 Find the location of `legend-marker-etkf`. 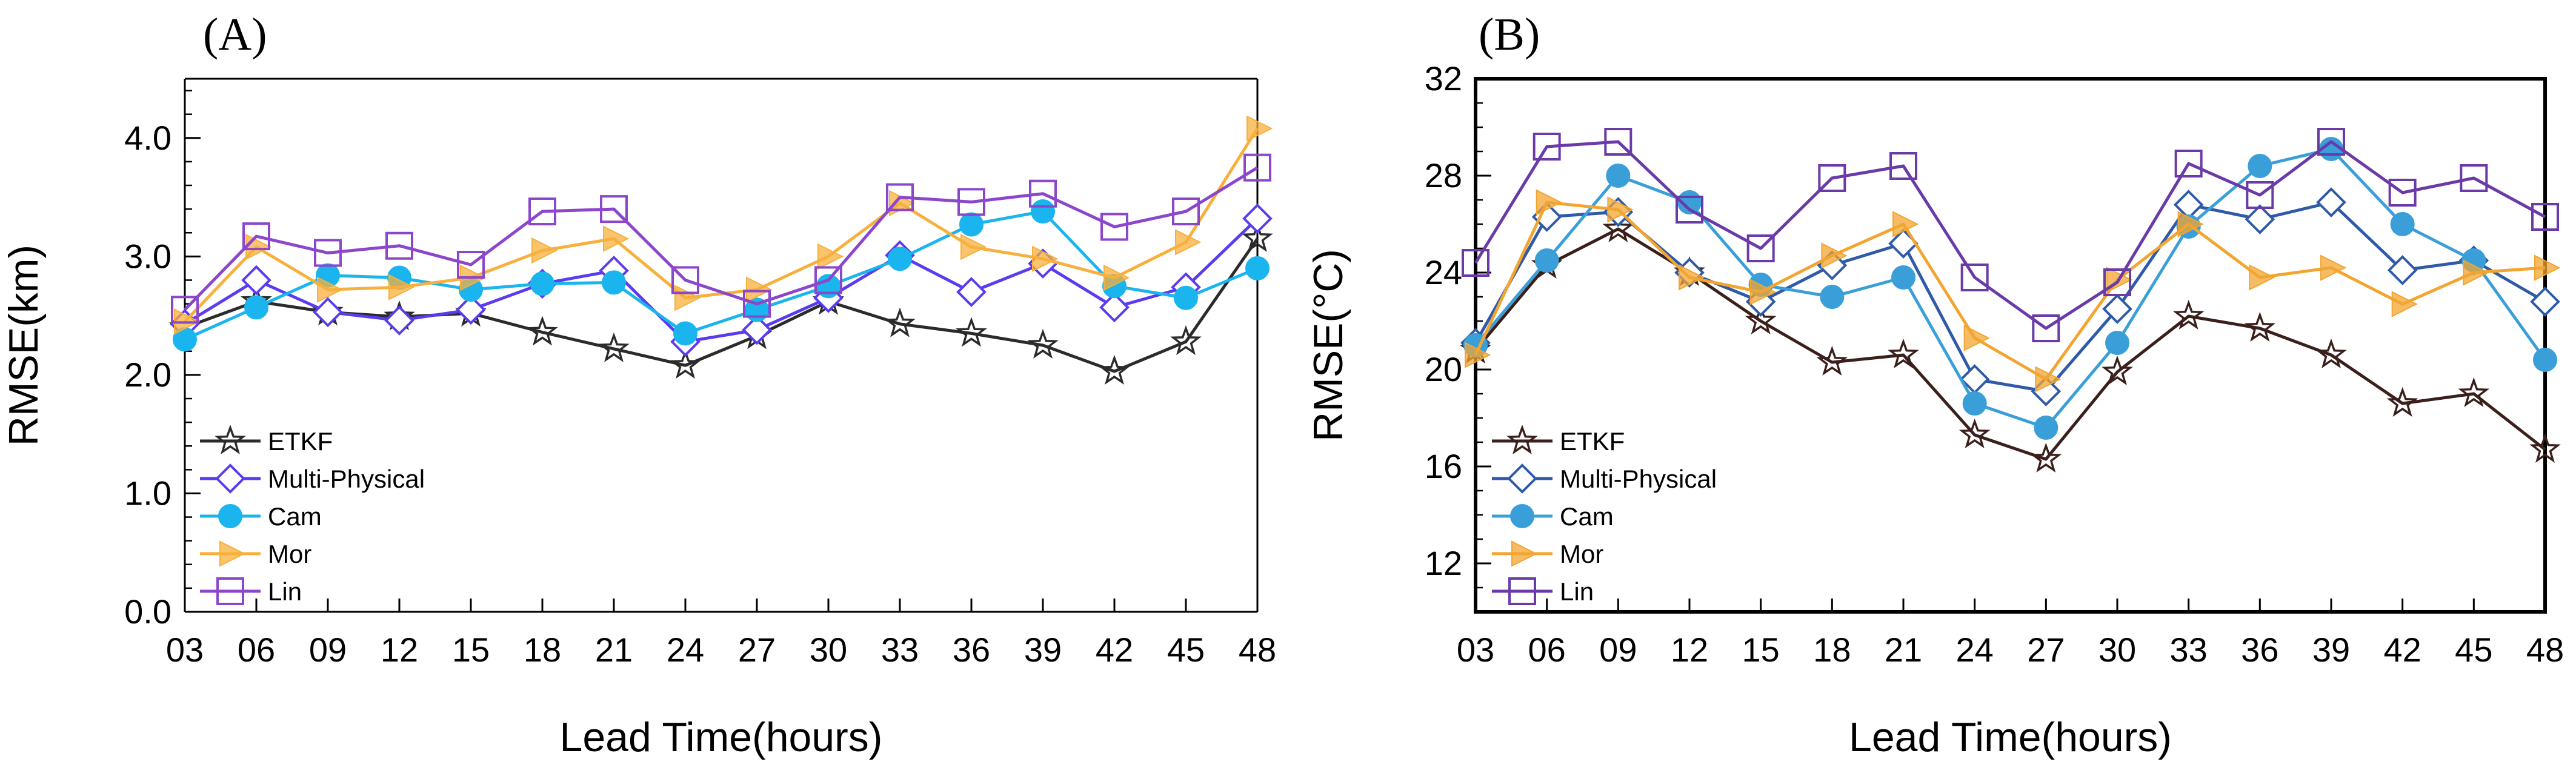

legend-marker-etkf is located at coordinates (1522, 439).